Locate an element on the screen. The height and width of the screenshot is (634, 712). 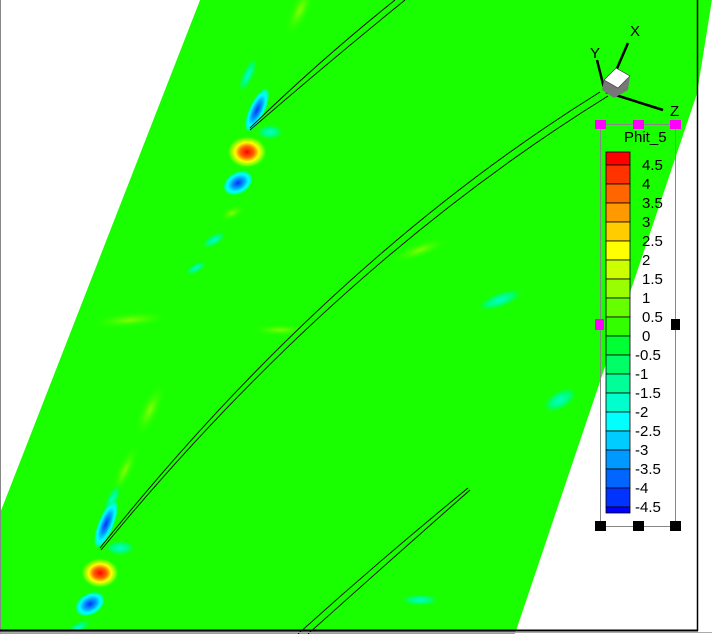
legend-level-label: -1.5 is located at coordinates (648, 393).